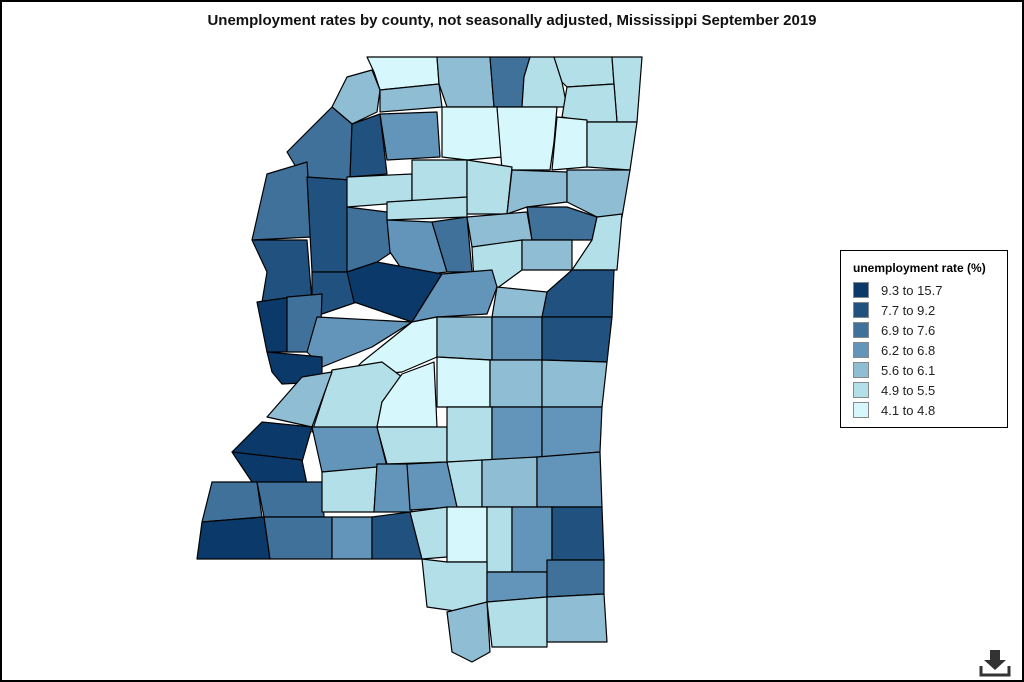 This screenshot has height=682, width=1024. I want to click on legend-item: 5.6 to 6.1, so click(930, 370).